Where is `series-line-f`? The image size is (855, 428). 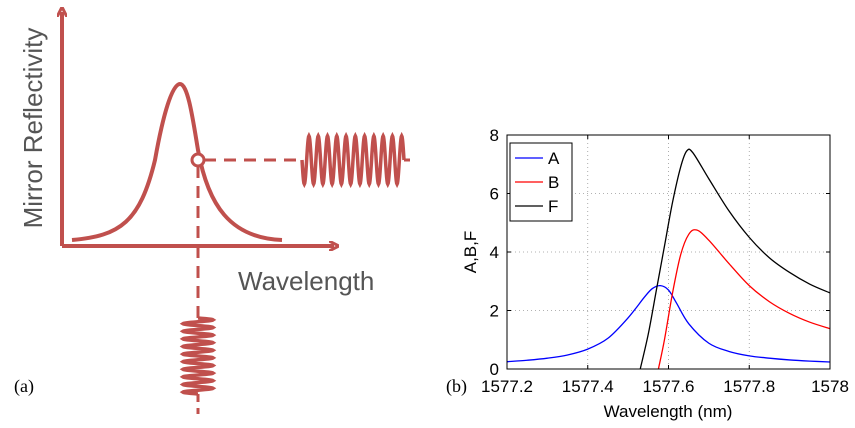 series-line-f is located at coordinates (735, 259).